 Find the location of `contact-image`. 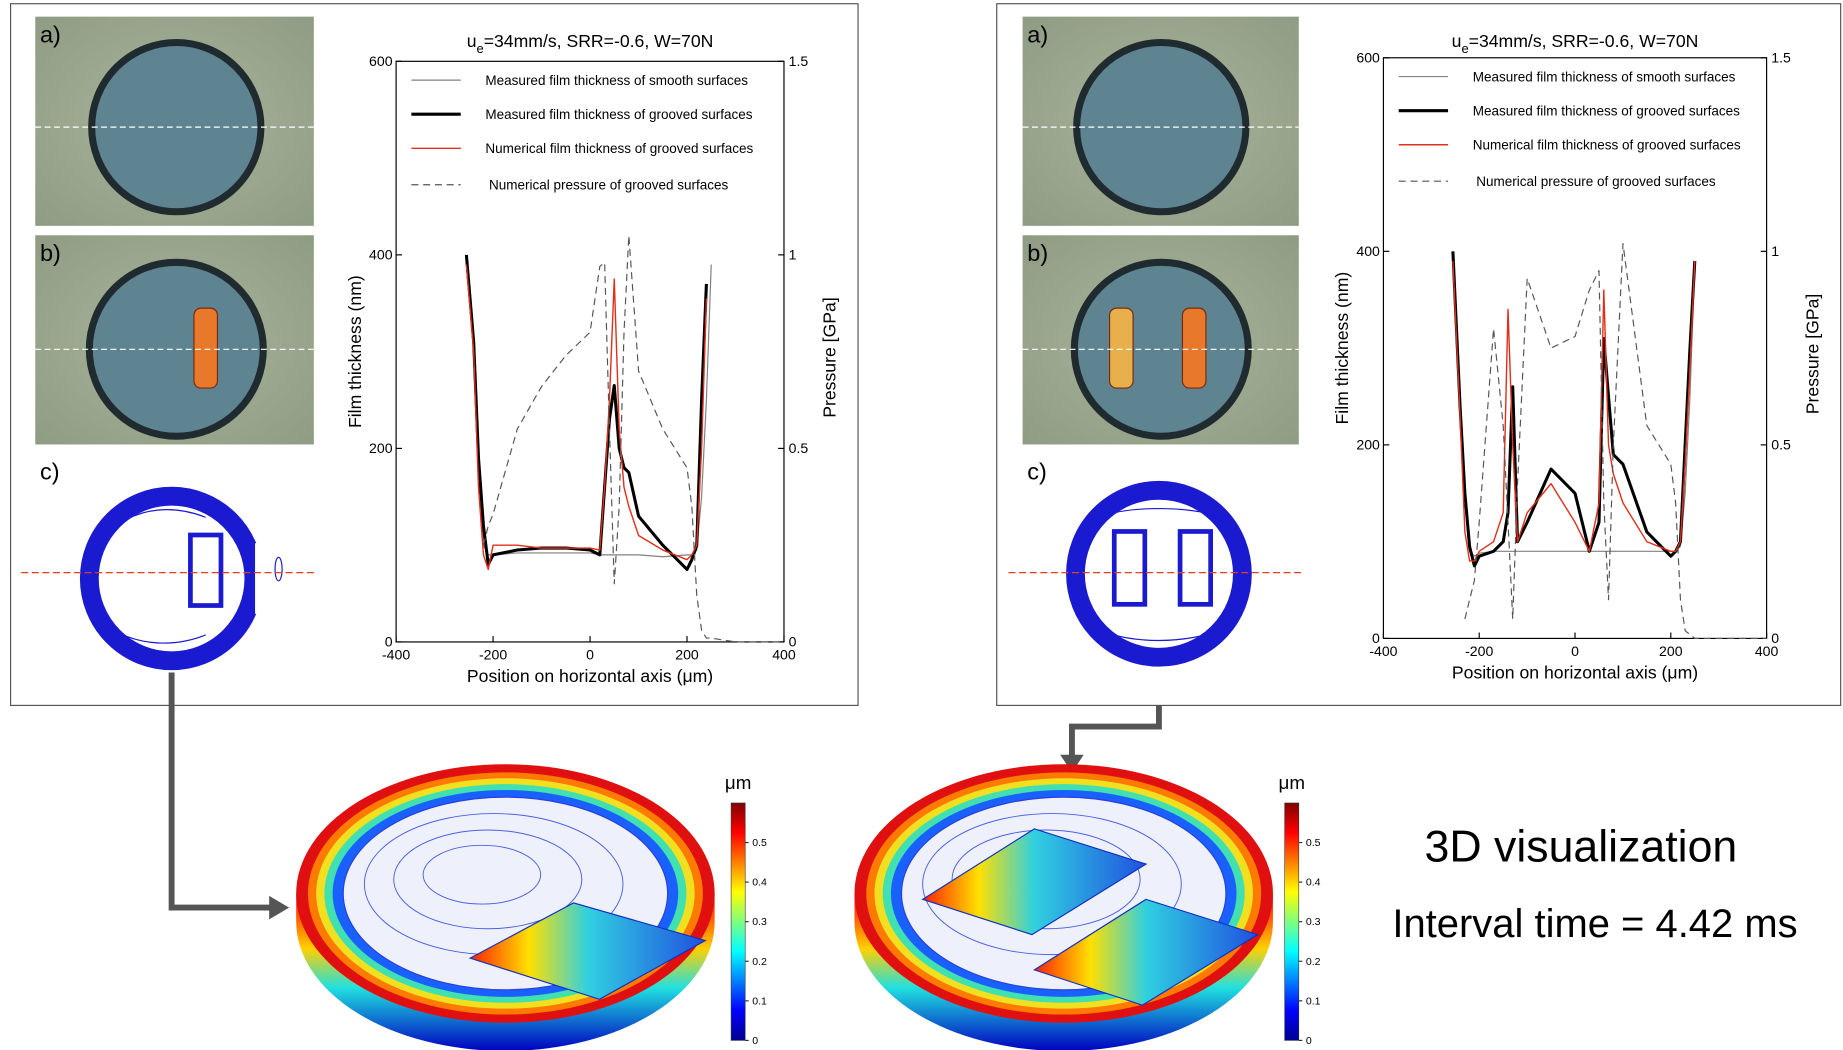

contact-image is located at coordinates (1161, 127).